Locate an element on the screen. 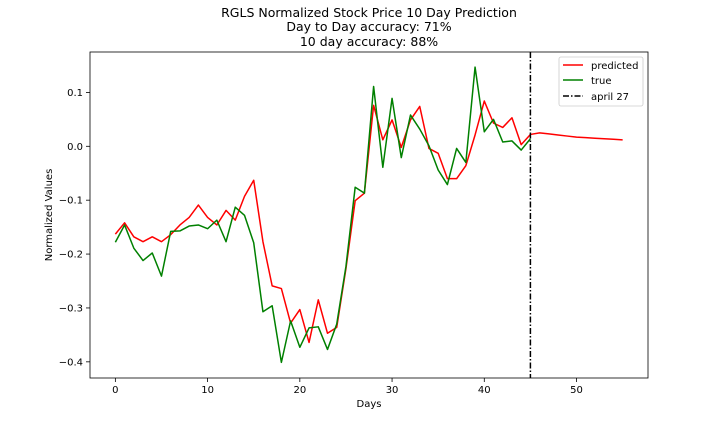  y-tick-label: −0.4 is located at coordinates (71, 362).